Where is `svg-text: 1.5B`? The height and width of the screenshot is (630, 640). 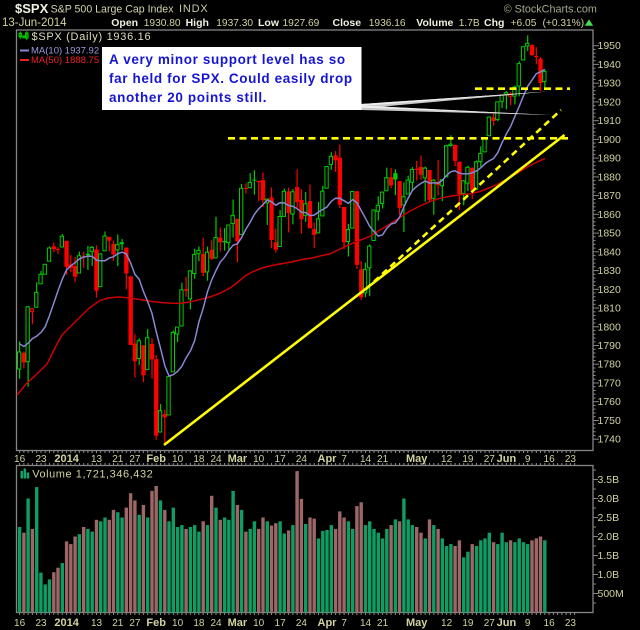 svg-text: 1.5B is located at coordinates (609, 556).